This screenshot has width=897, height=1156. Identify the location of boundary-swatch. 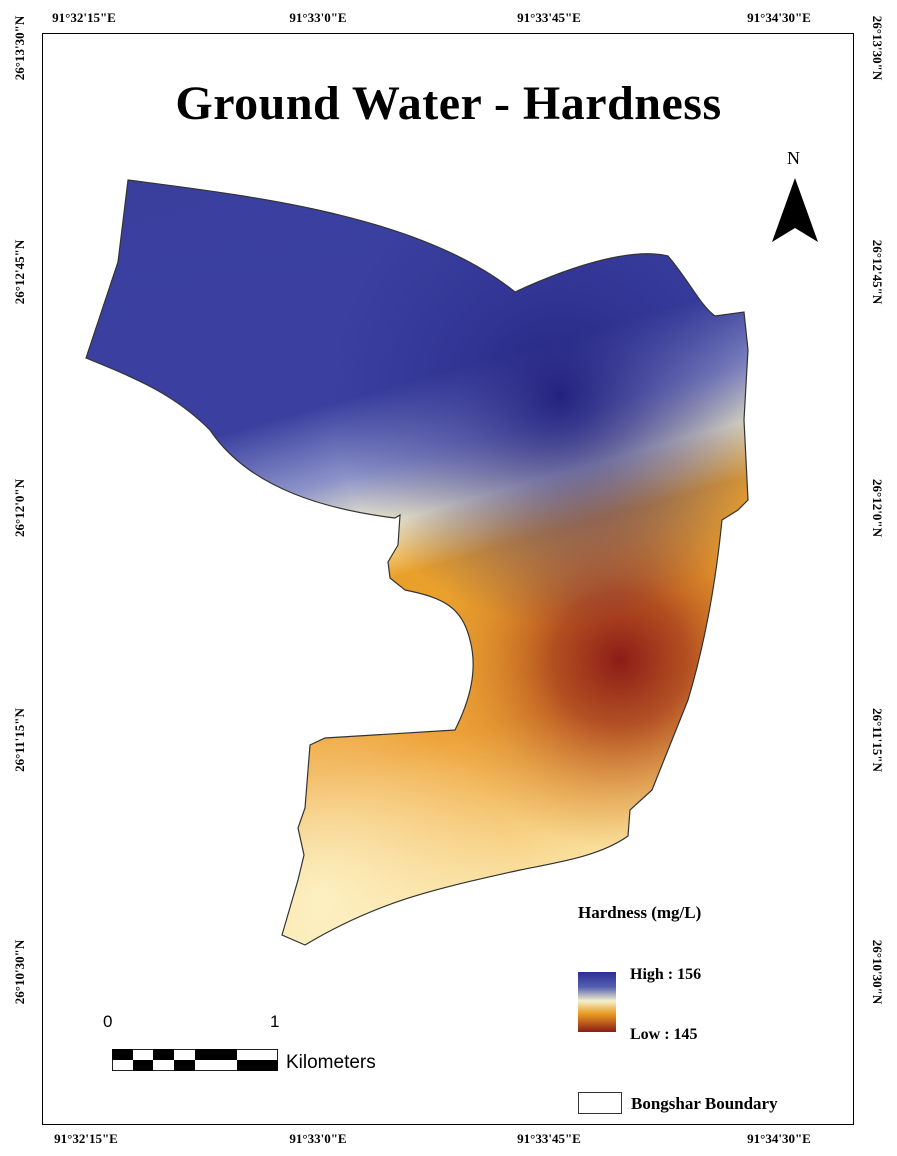
(600, 1103).